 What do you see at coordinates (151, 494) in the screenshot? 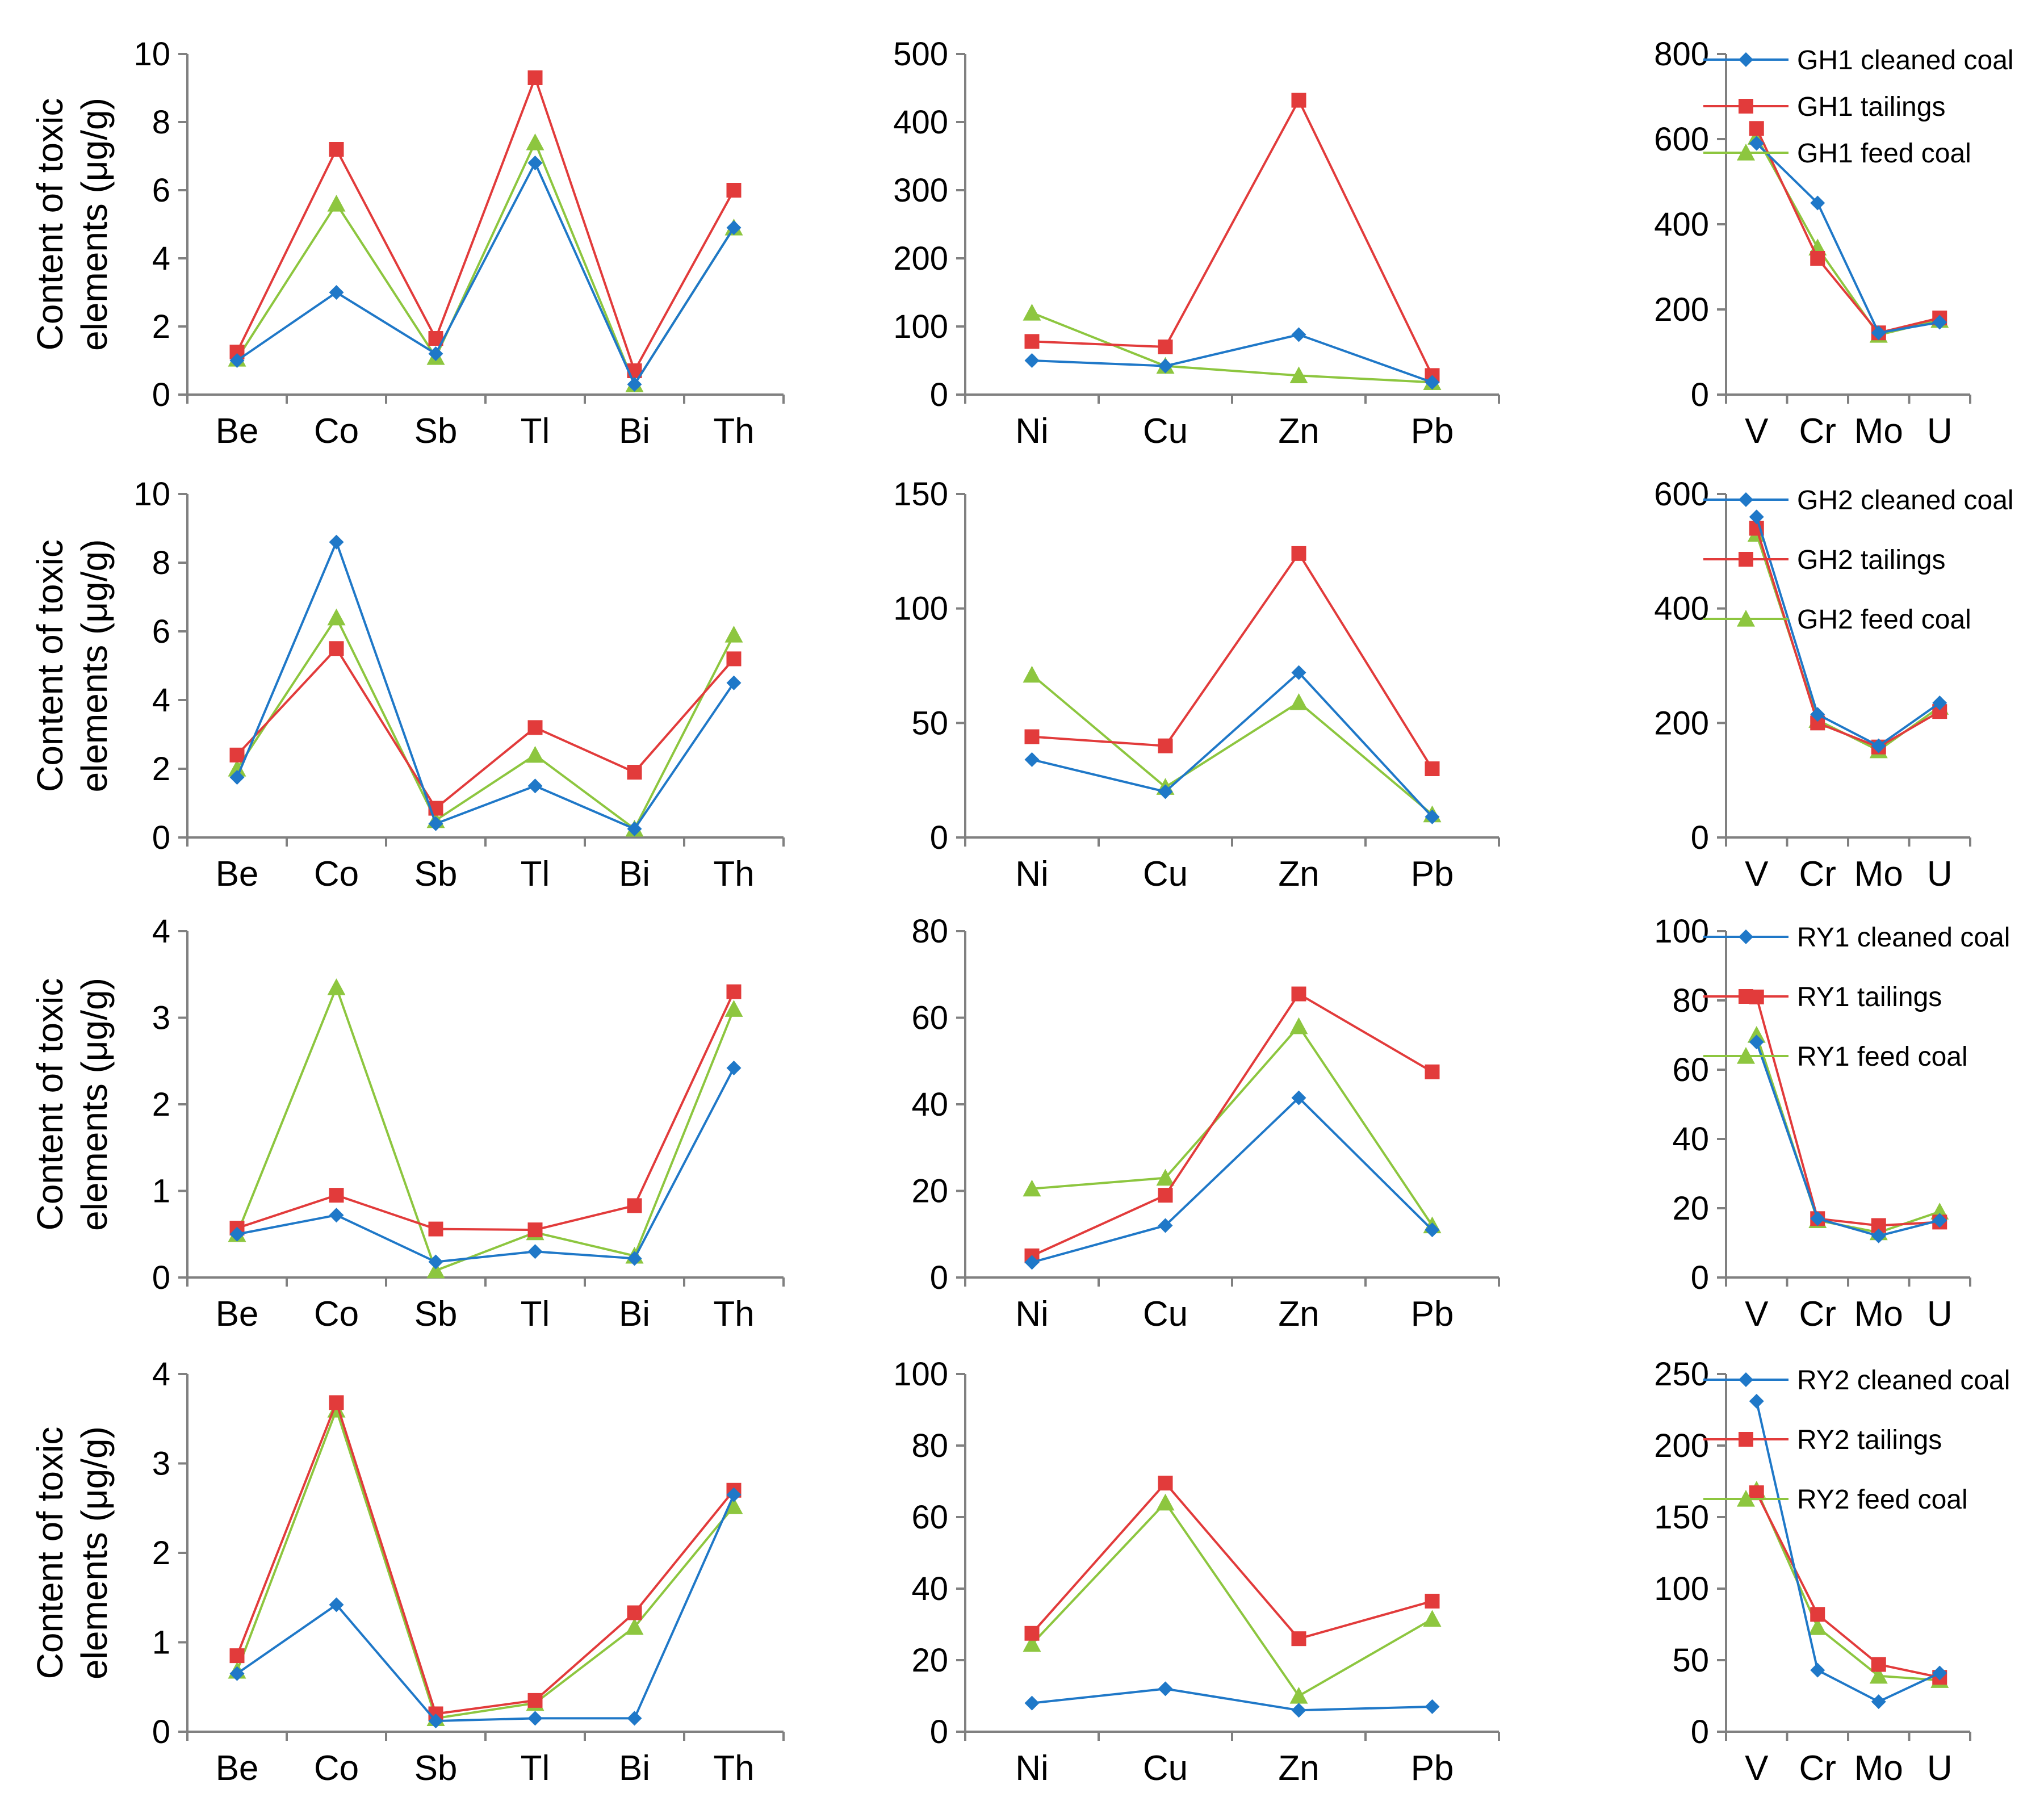
I see `y-tick-label: 10` at bounding box center [151, 494].